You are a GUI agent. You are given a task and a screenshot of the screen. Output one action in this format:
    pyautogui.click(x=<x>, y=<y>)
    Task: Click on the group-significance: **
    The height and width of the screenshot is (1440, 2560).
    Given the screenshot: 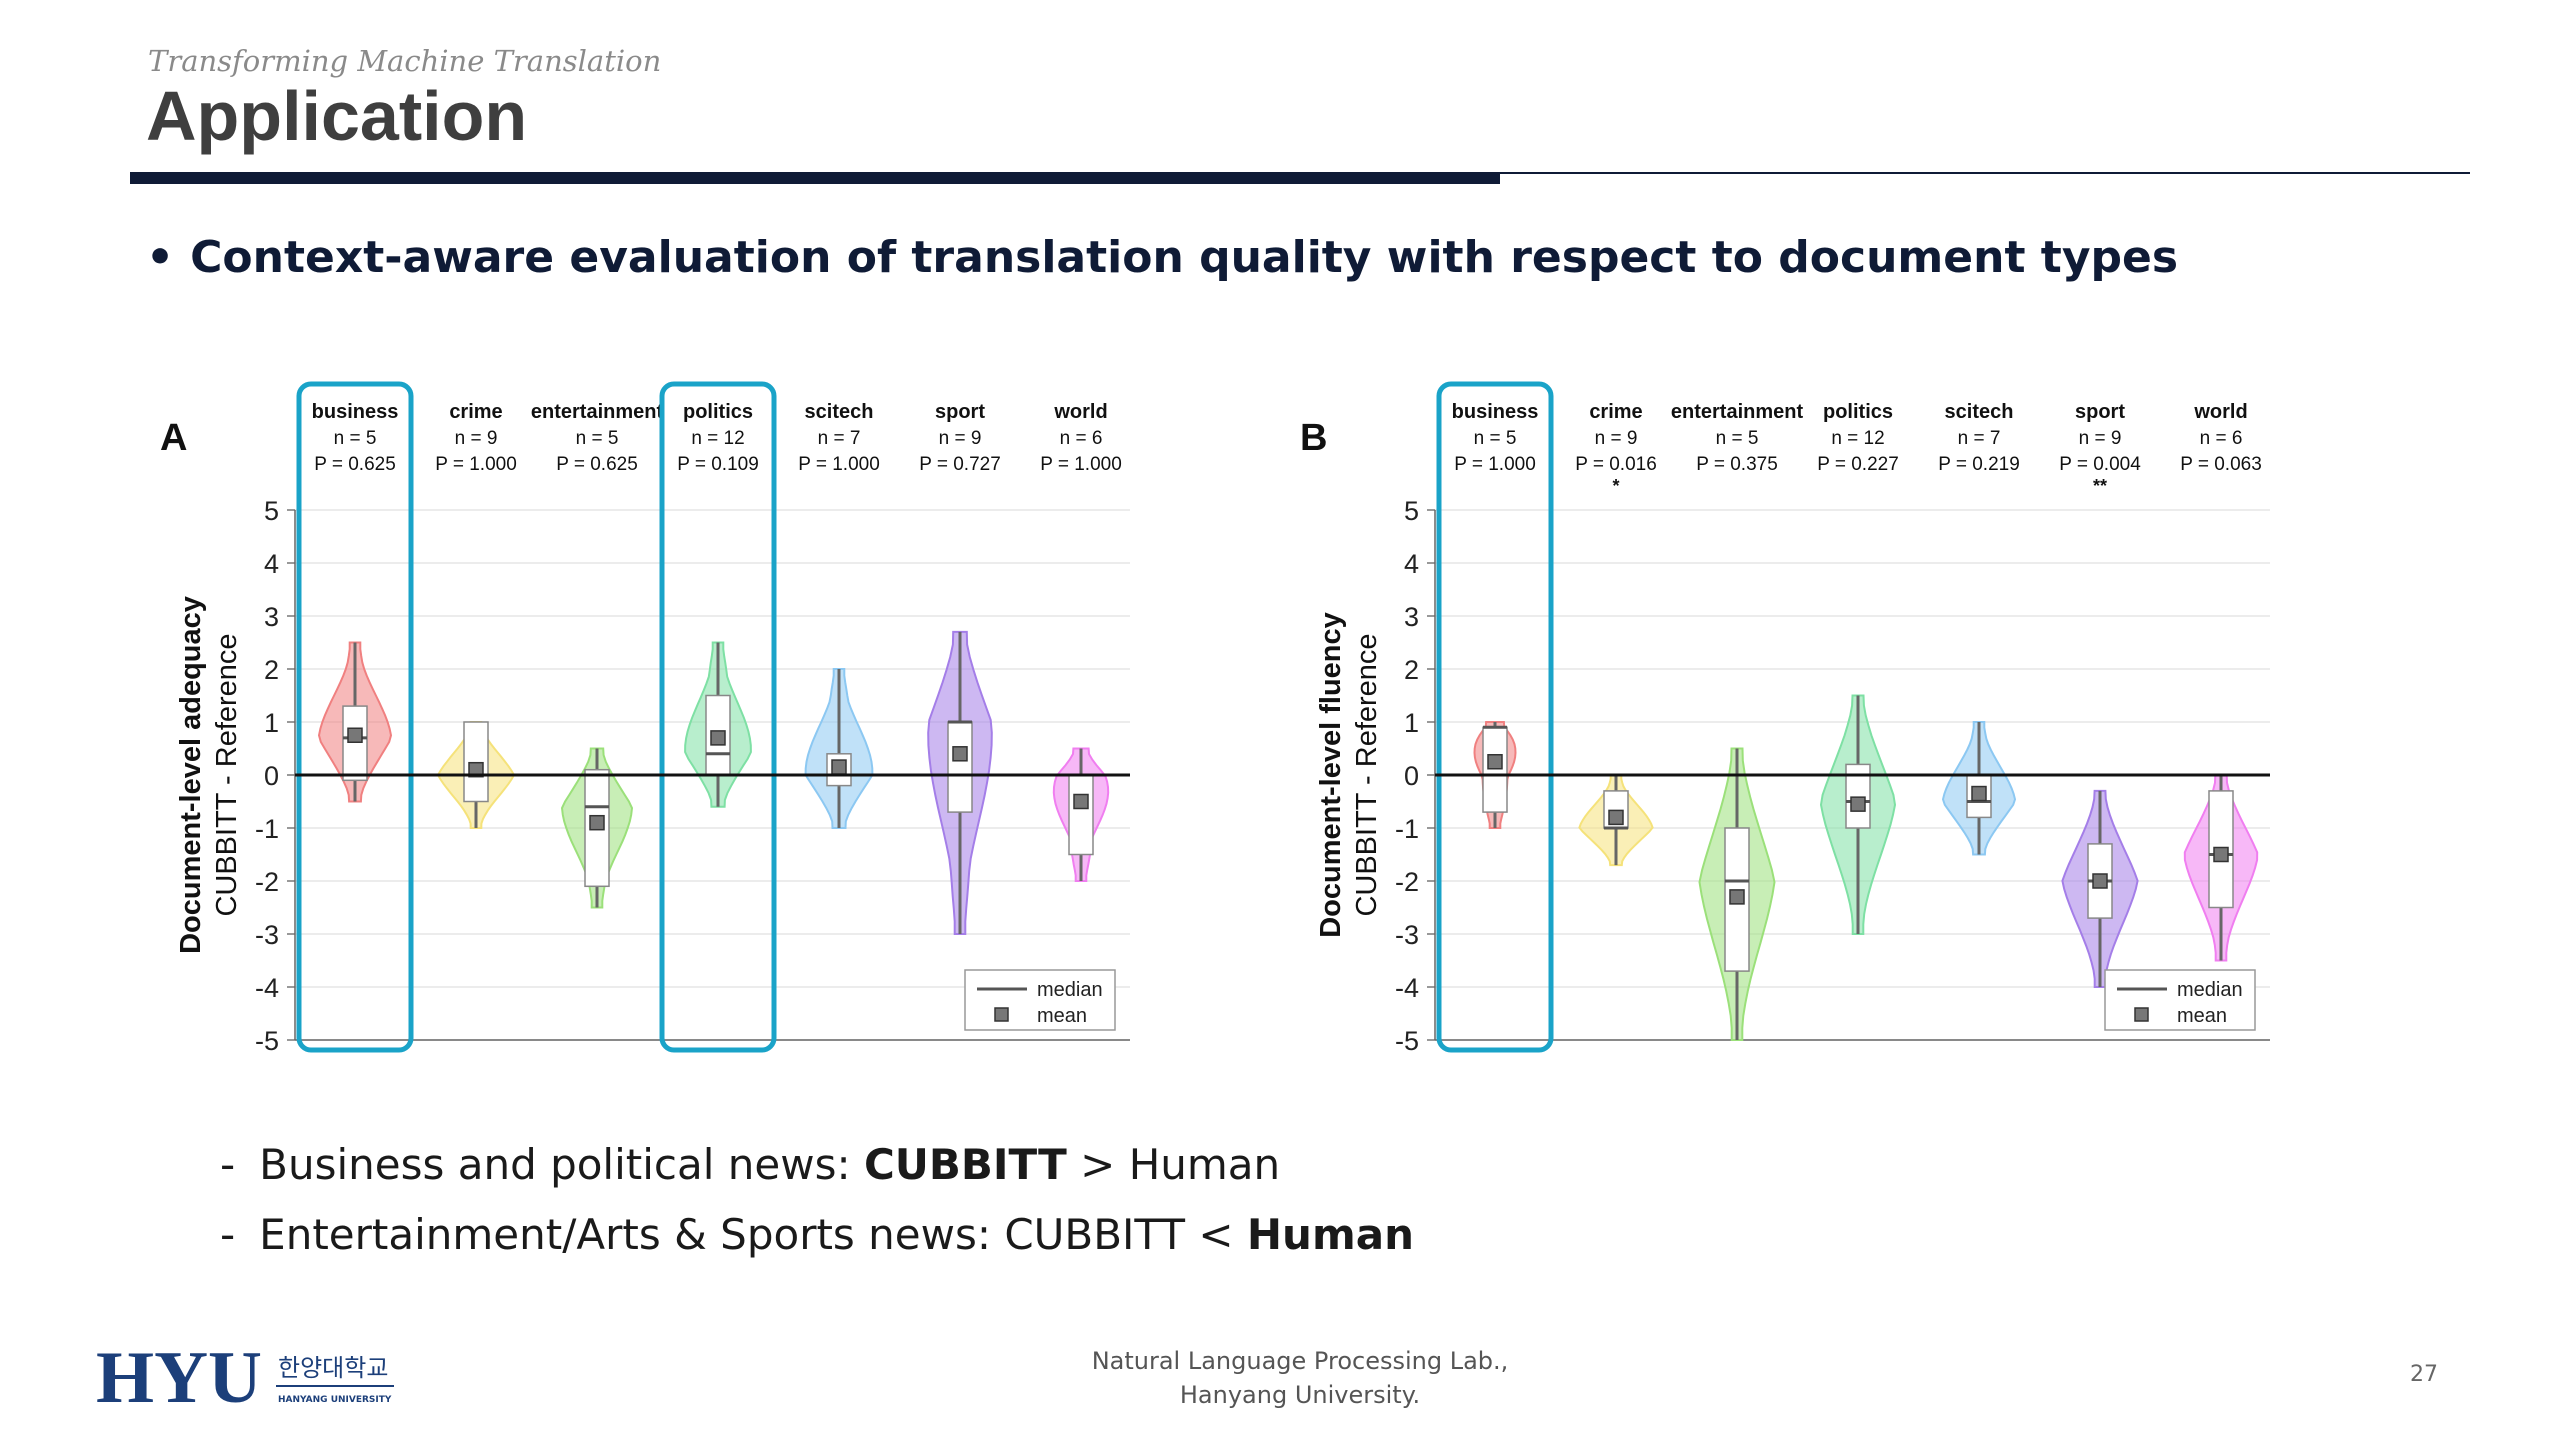 What is the action you would take?
    pyautogui.click(x=2100, y=486)
    